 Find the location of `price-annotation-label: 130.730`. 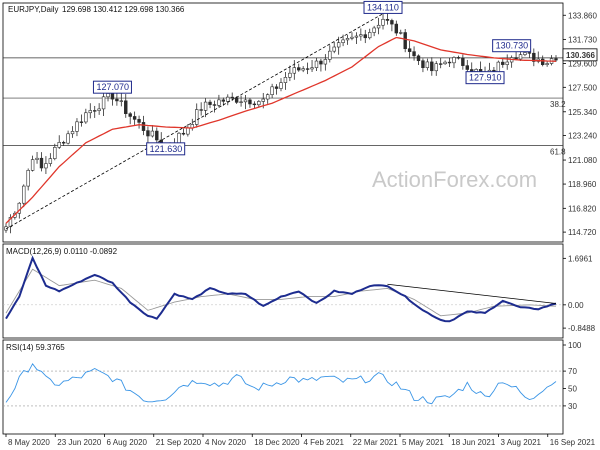

price-annotation-label: 130.730 is located at coordinates (512, 46).